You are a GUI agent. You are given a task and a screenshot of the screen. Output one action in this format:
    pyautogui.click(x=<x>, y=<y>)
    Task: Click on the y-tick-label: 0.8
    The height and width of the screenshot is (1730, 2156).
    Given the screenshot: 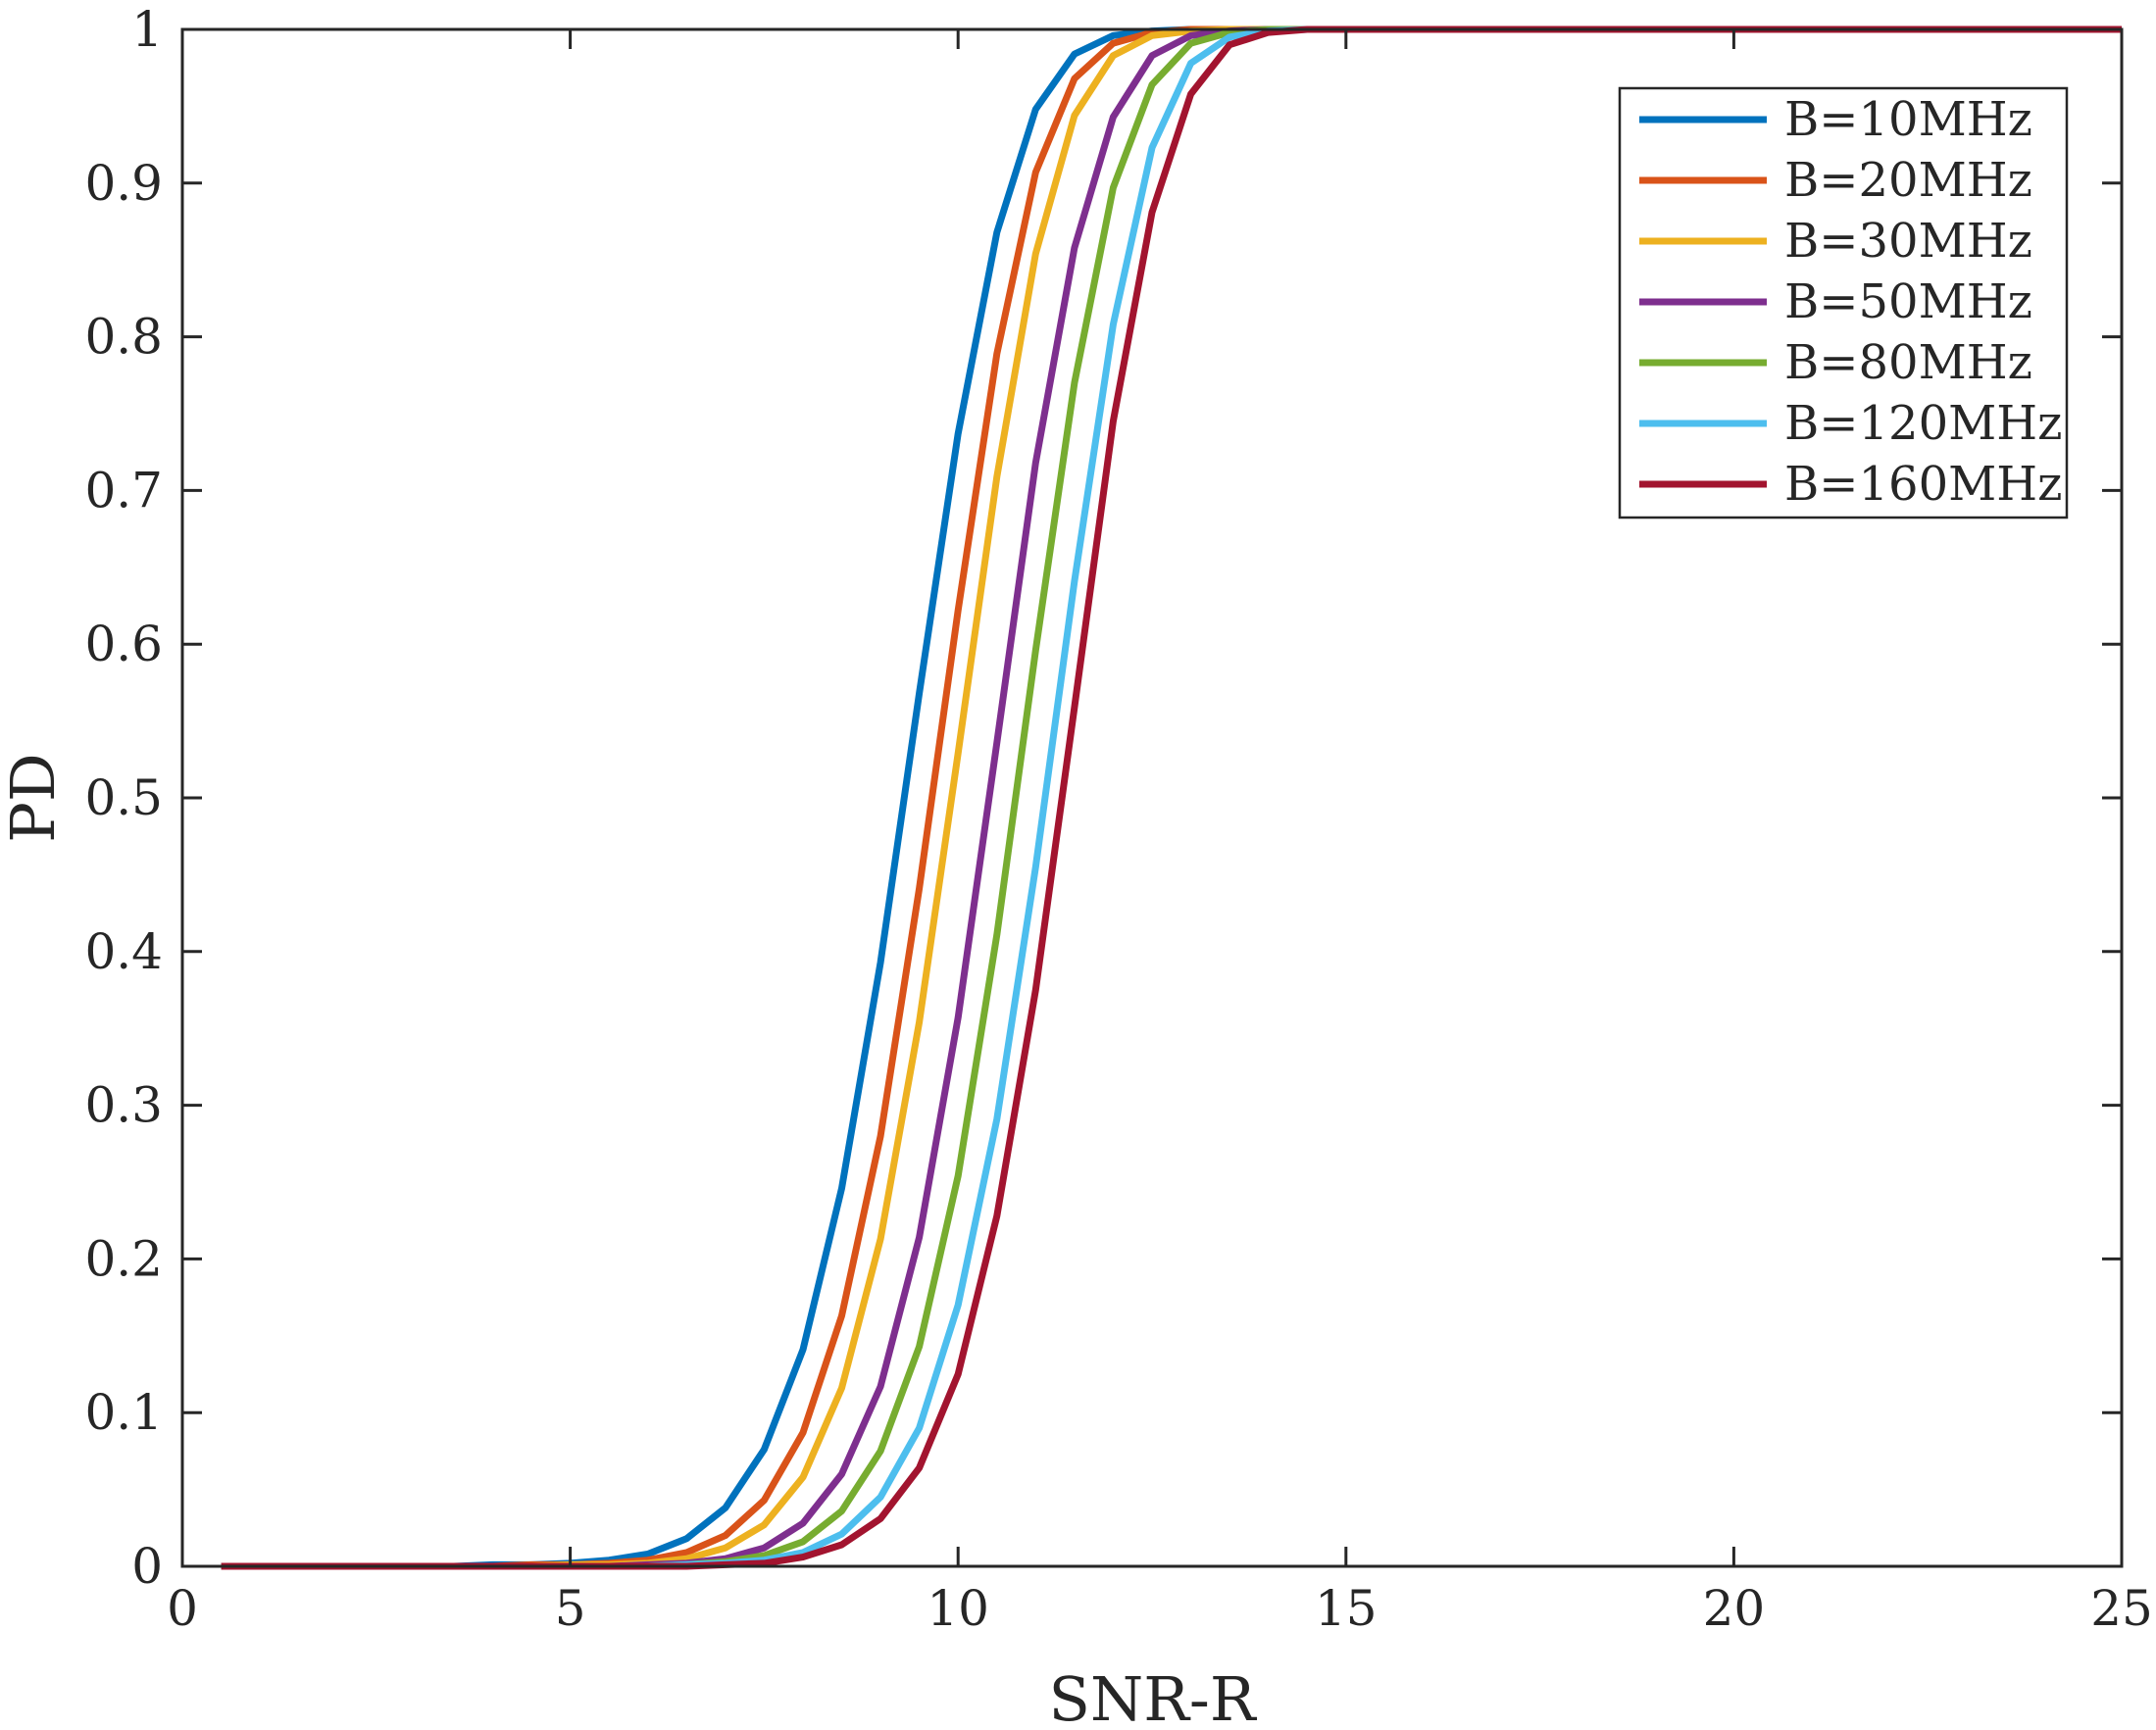 What is the action you would take?
    pyautogui.click(x=123, y=337)
    